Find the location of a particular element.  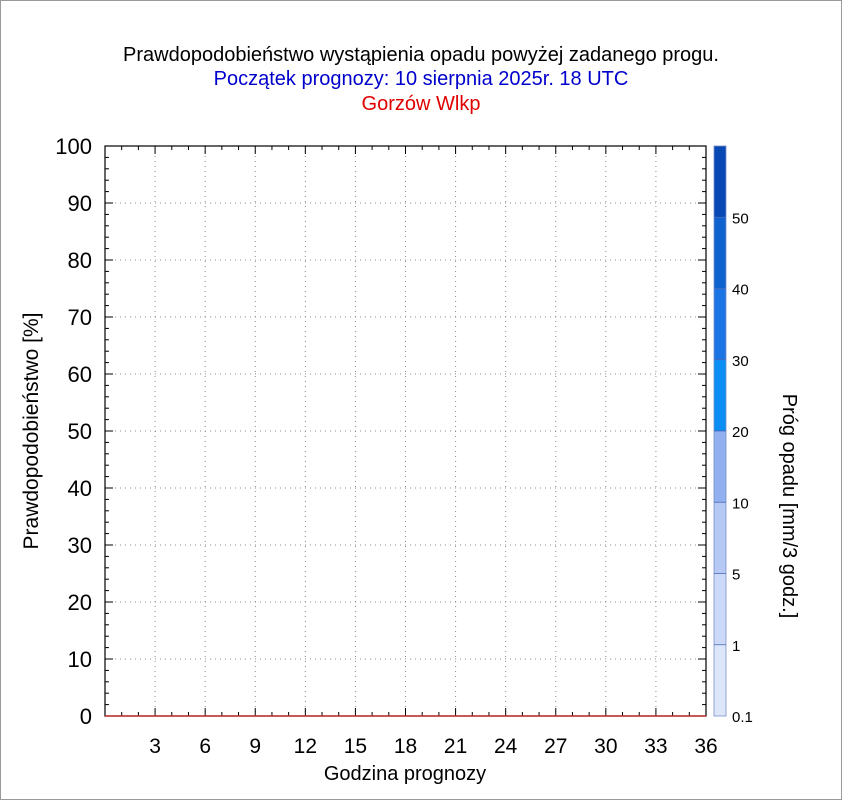

colorbar-tick-label: 0.1 is located at coordinates (742, 717).